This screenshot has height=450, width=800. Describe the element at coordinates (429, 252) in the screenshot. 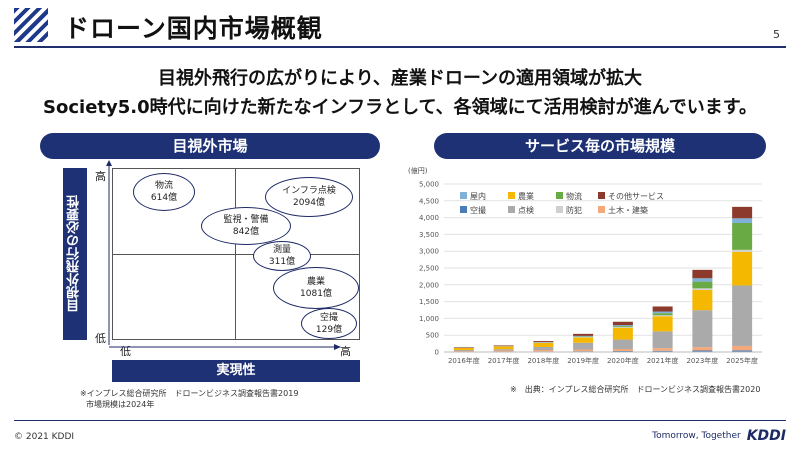

I see `y-tick-label: 3,000` at that location.